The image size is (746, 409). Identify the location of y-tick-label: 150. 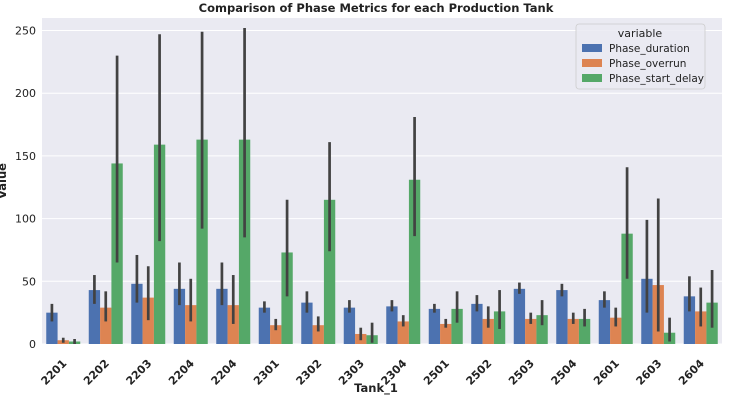
(25, 156).